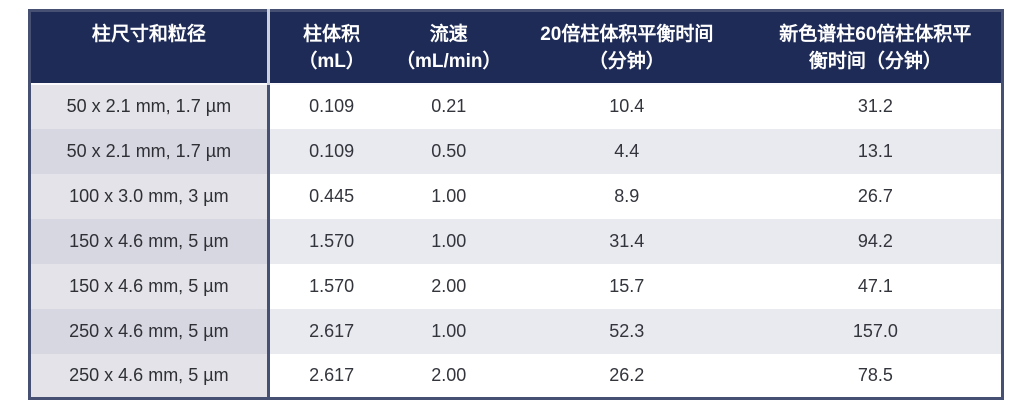 The width and height of the screenshot is (1016, 409). I want to click on header-column-equil-20cv: 20倍柱体积平衡时间 （分钟）, so click(626, 47).